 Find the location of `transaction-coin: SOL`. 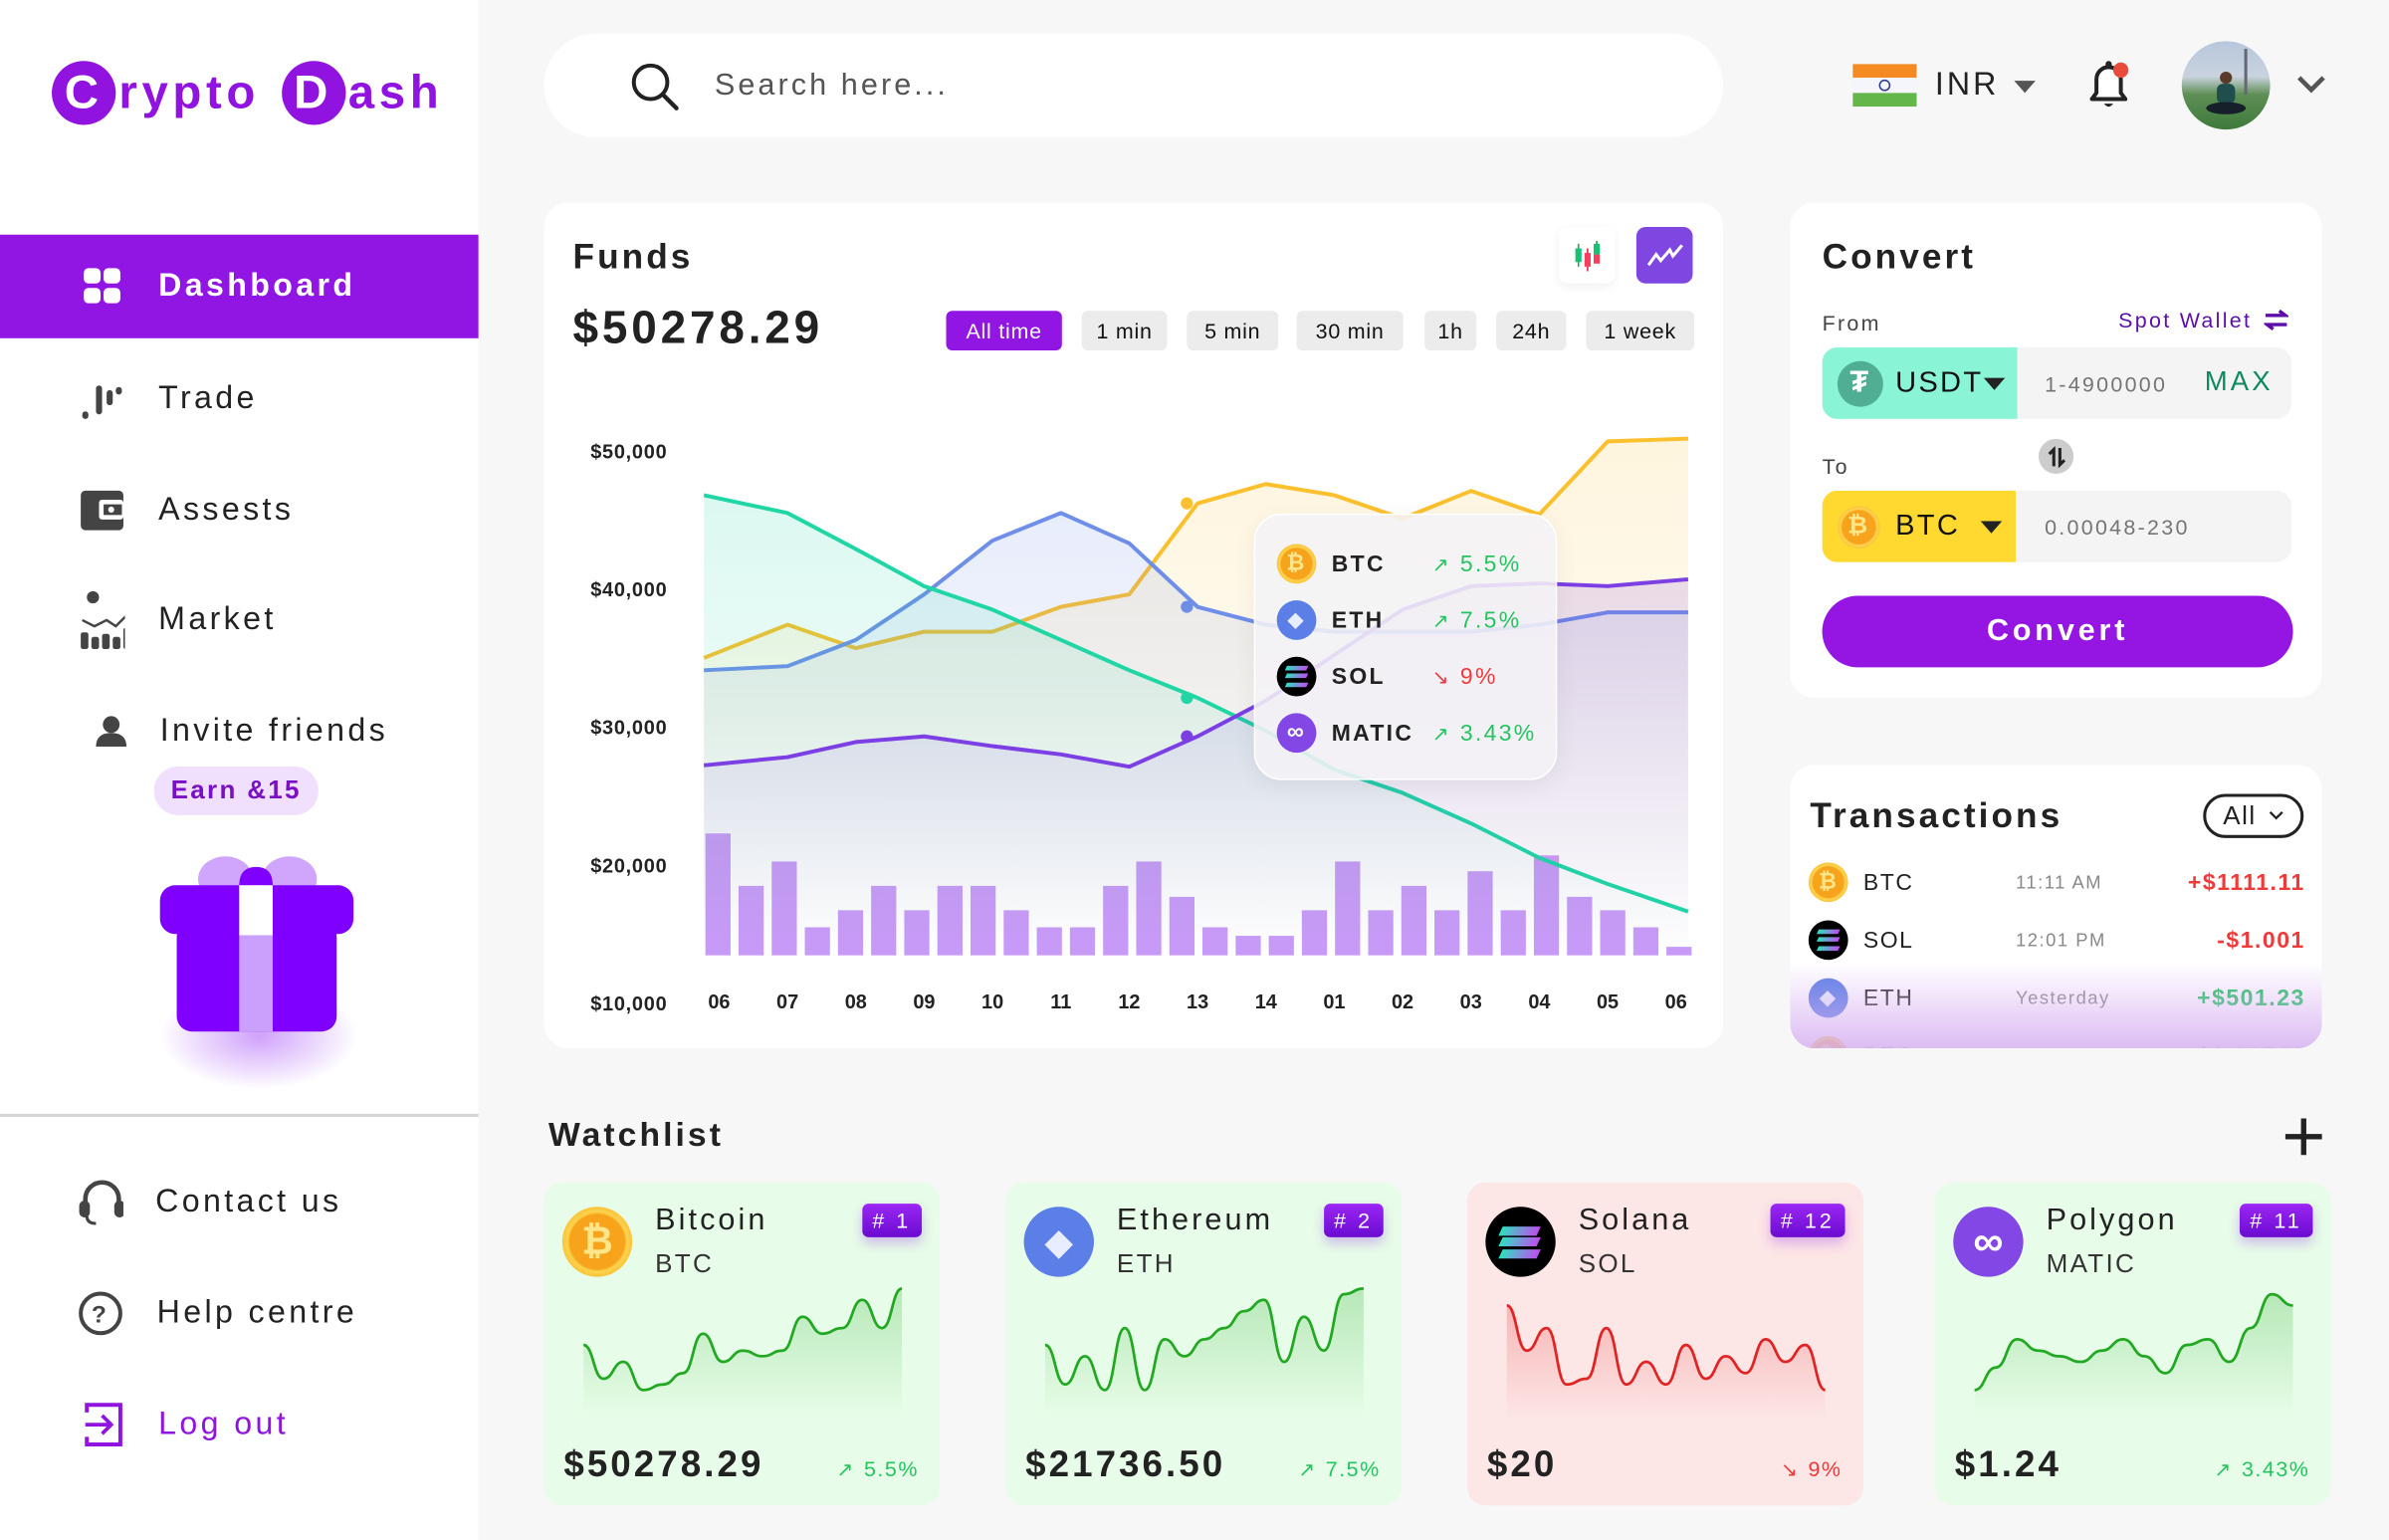

transaction-coin: SOL is located at coordinates (1888, 941).